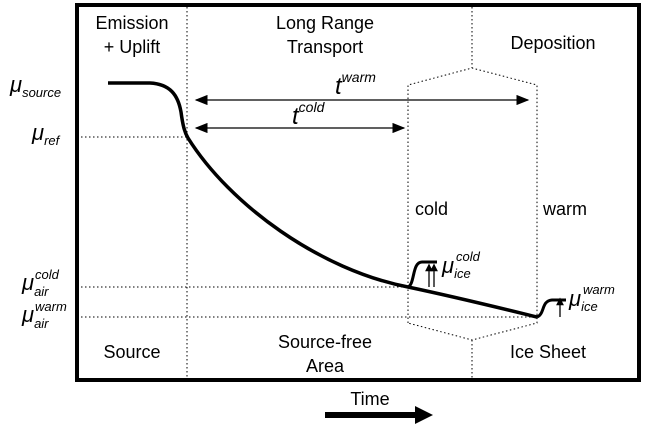 The image size is (653, 427). I want to click on header-label: Transport, so click(325, 47).